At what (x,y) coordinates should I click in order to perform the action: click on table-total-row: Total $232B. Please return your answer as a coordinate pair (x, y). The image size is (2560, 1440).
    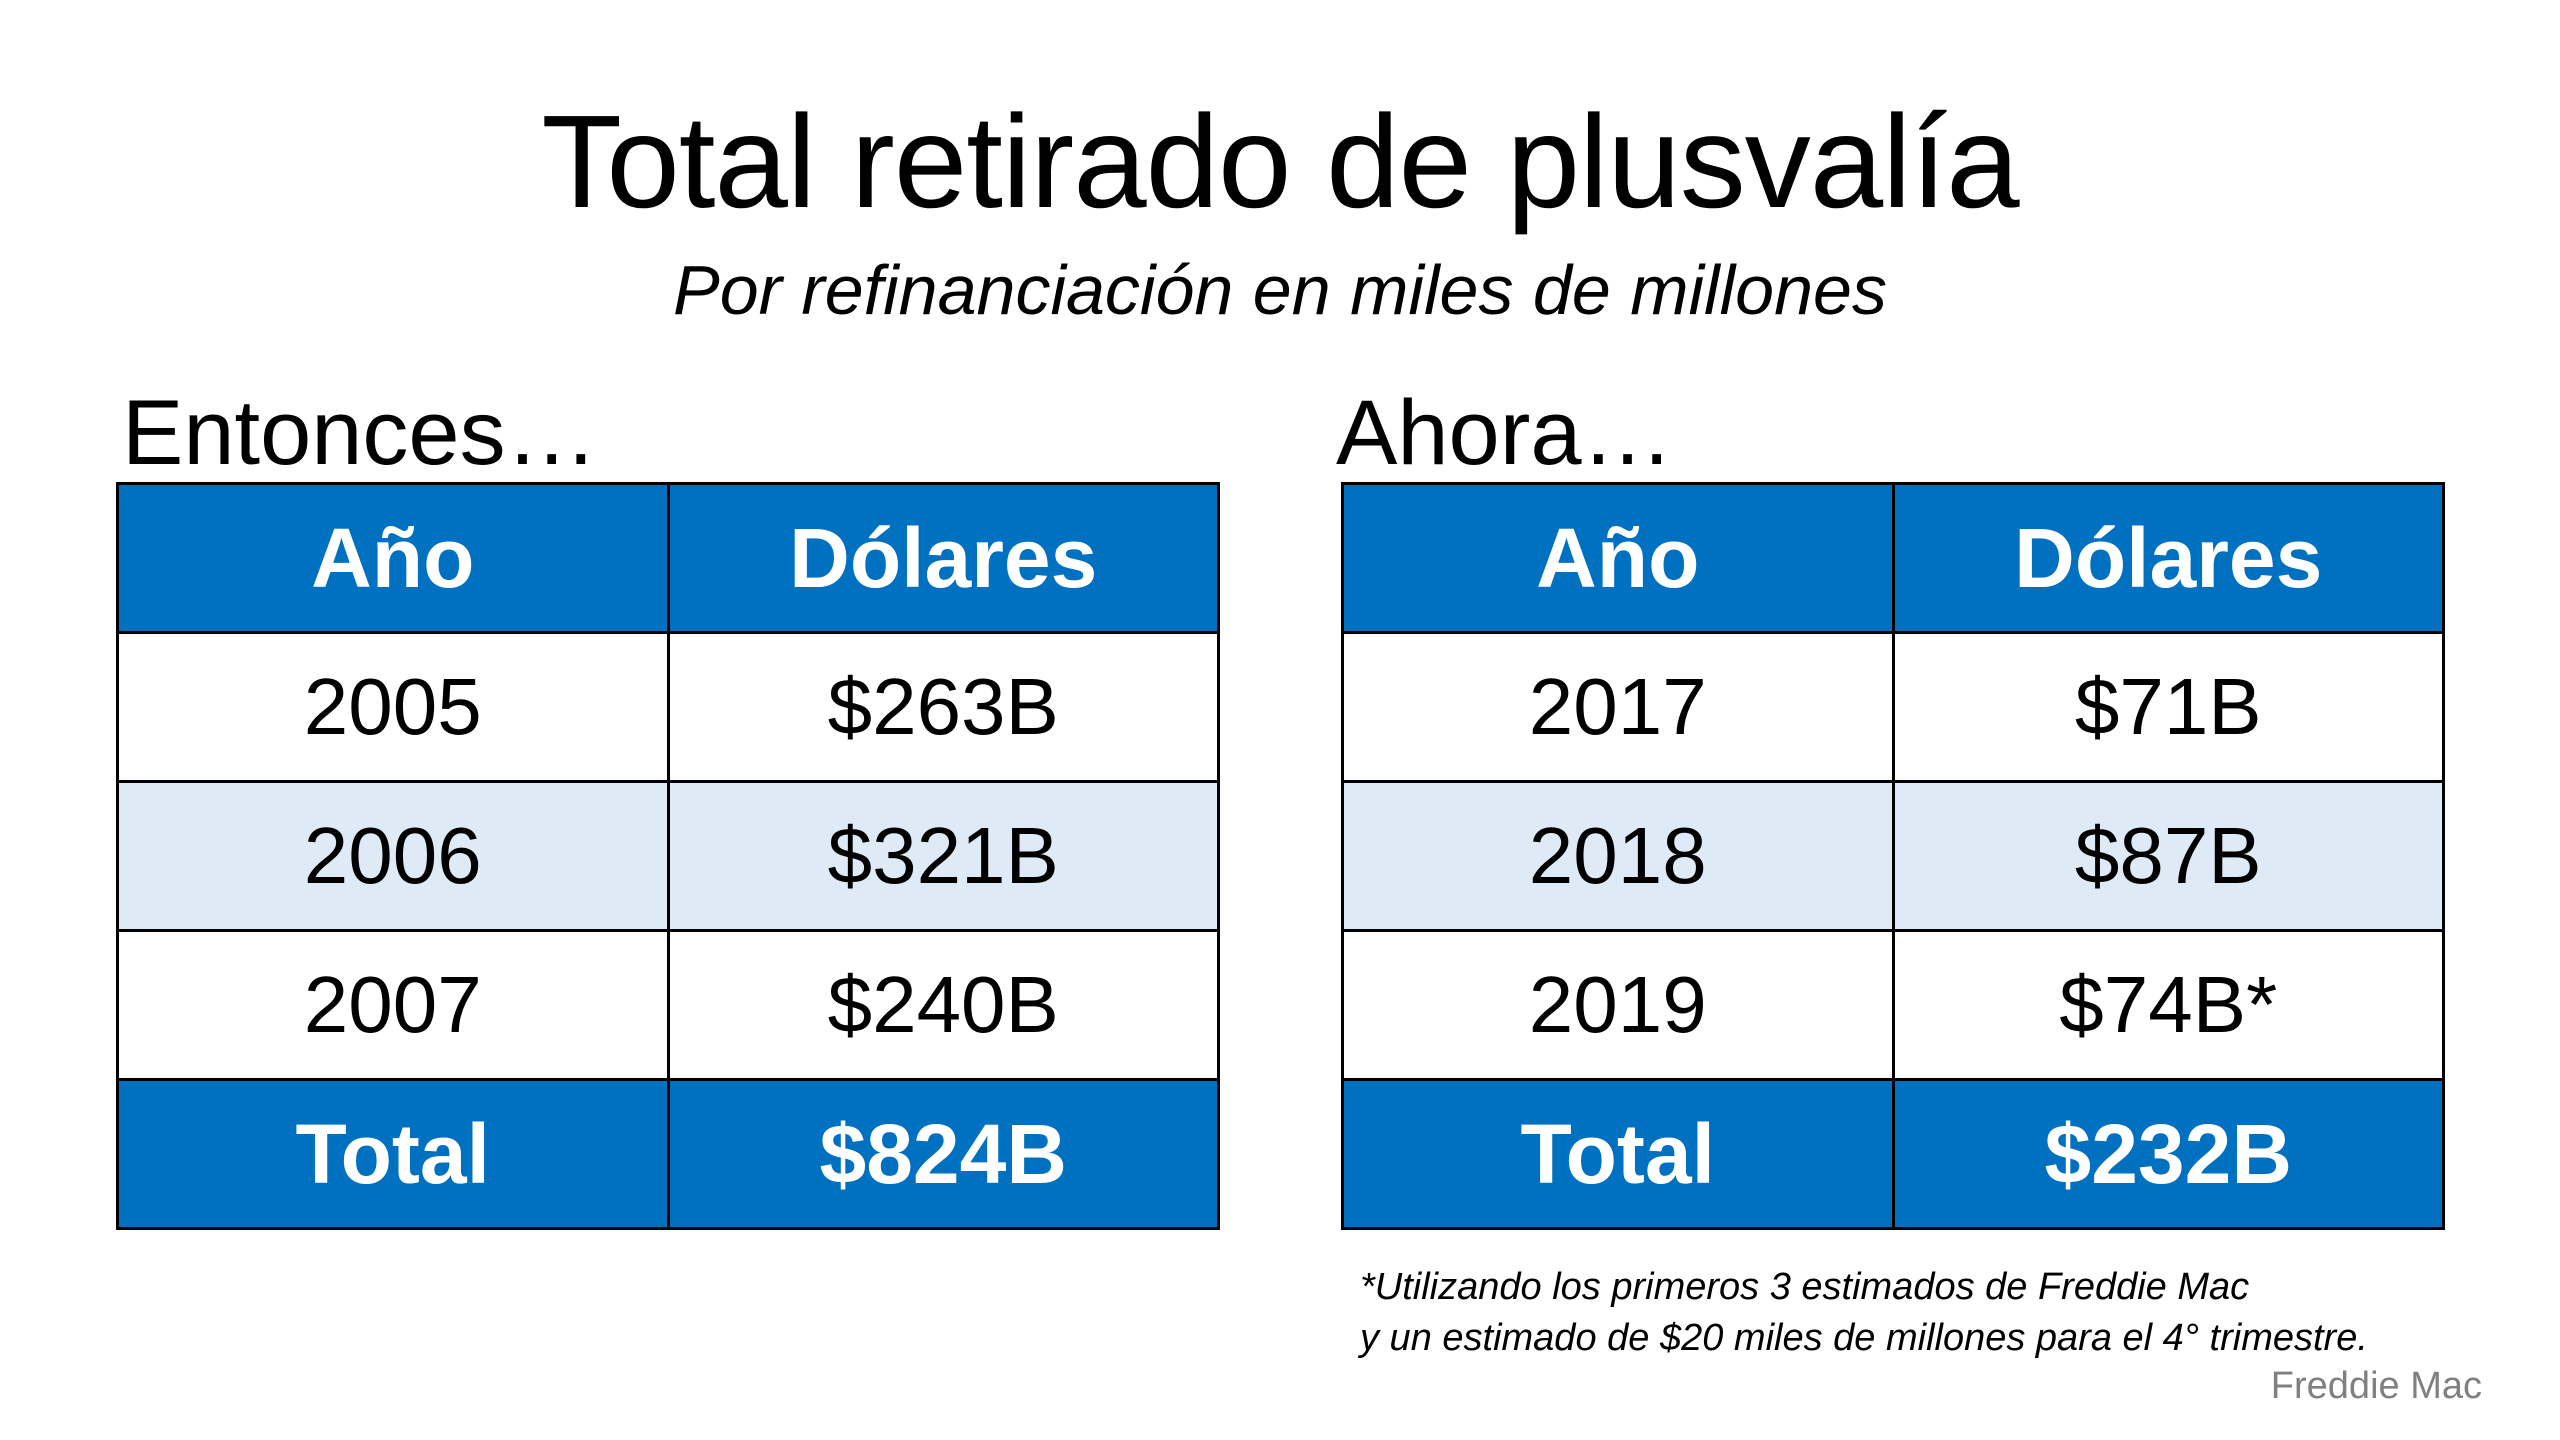
    Looking at the image, I should click on (1893, 1154).